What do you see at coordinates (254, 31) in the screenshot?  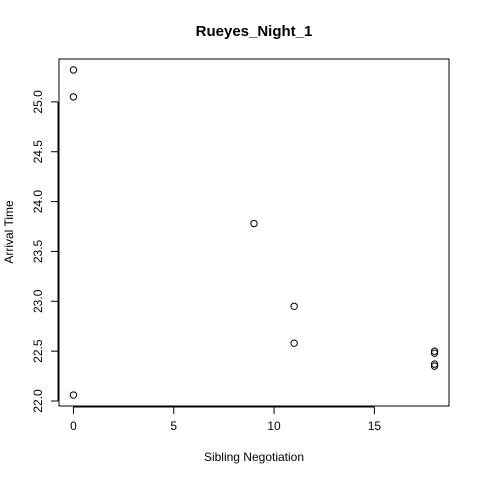 I see `chart-title: Rueyes_Night_1` at bounding box center [254, 31].